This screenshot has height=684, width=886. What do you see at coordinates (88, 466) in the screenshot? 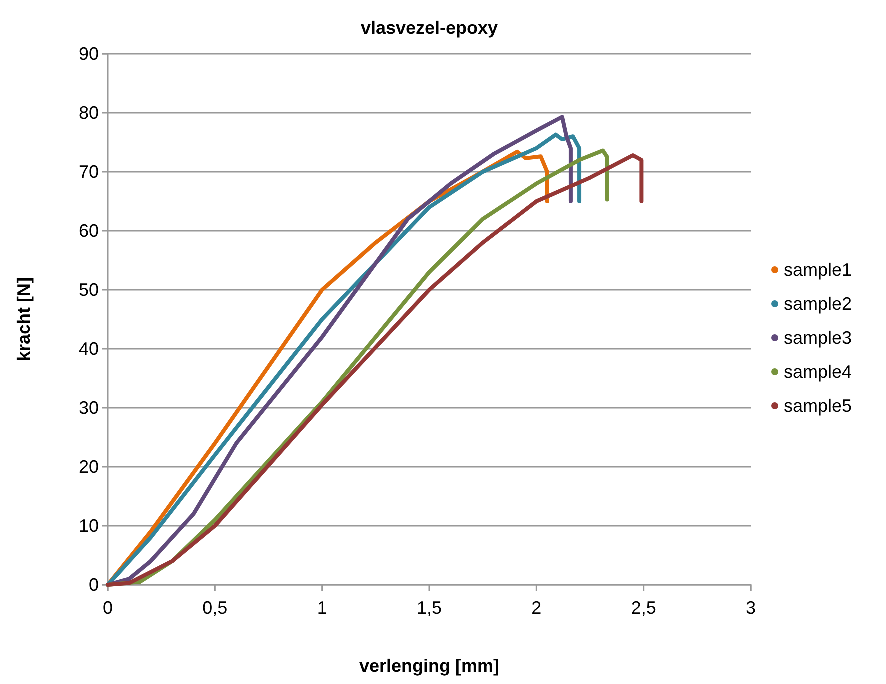
I see `y-tick-label: 20` at bounding box center [88, 466].